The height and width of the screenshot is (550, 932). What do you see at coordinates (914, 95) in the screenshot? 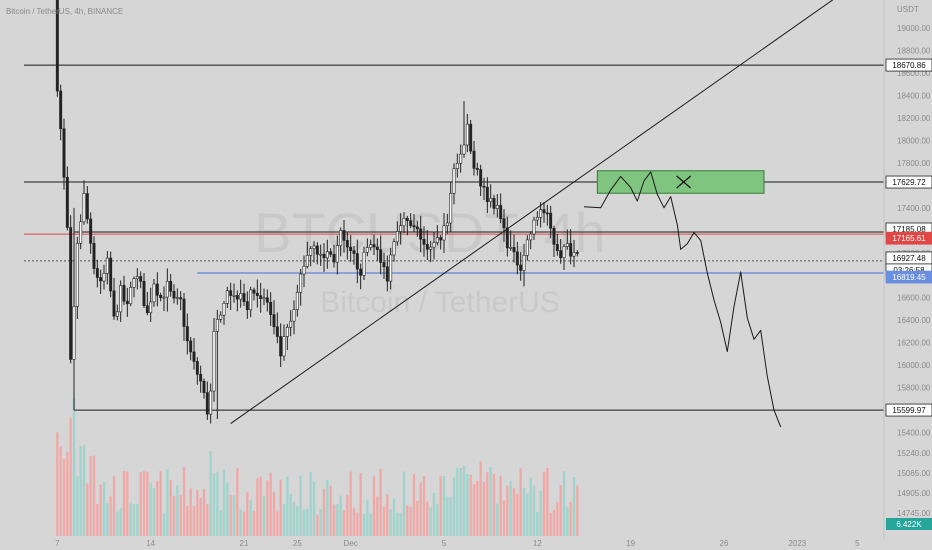
I see `price-tick-label: 18400.00` at bounding box center [914, 95].